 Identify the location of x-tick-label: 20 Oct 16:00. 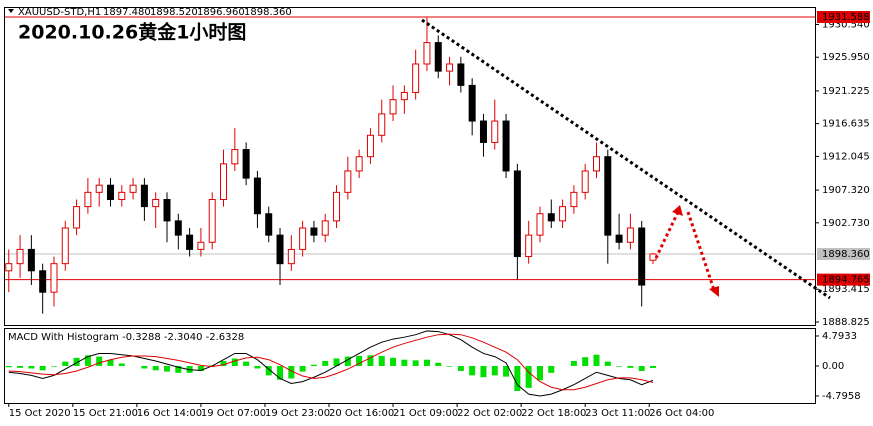
(361, 413).